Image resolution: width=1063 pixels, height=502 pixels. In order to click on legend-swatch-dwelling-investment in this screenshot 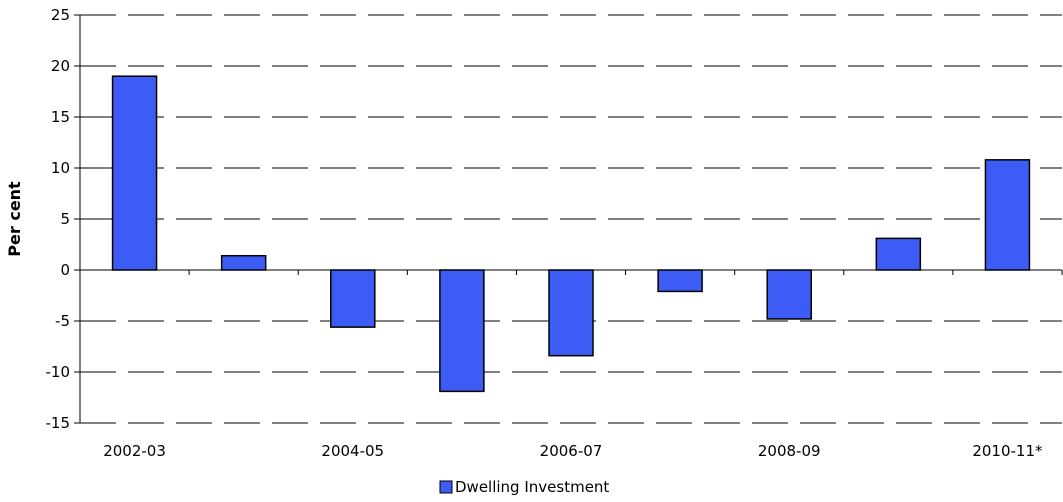, I will do `click(446, 487)`.